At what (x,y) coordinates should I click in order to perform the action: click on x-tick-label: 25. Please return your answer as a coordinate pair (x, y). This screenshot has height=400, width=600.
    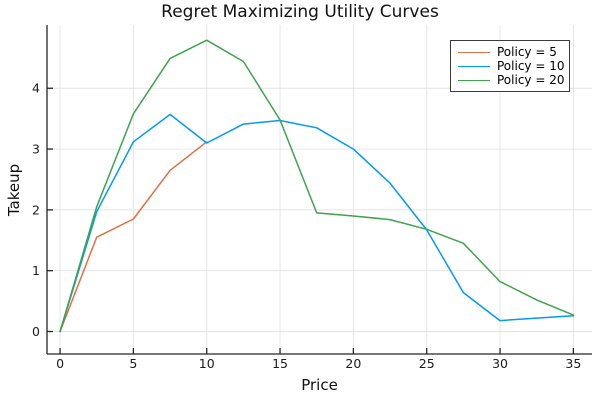
    Looking at the image, I should click on (427, 363).